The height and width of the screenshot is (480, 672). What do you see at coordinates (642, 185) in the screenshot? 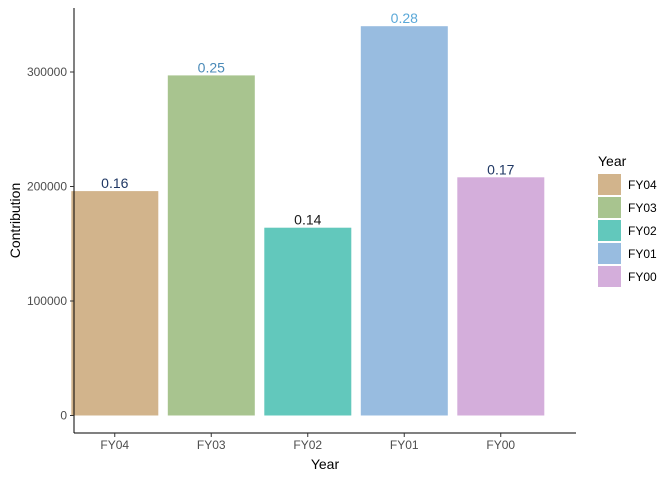
I see `legend-label-fy04: FY04` at bounding box center [642, 185].